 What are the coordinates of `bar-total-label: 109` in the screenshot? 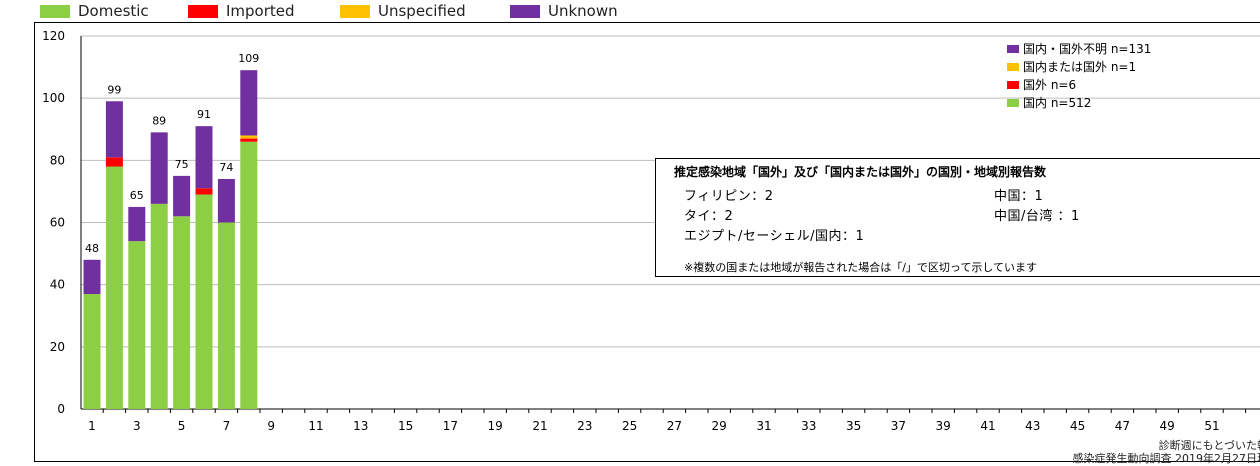 It's located at (248, 58).